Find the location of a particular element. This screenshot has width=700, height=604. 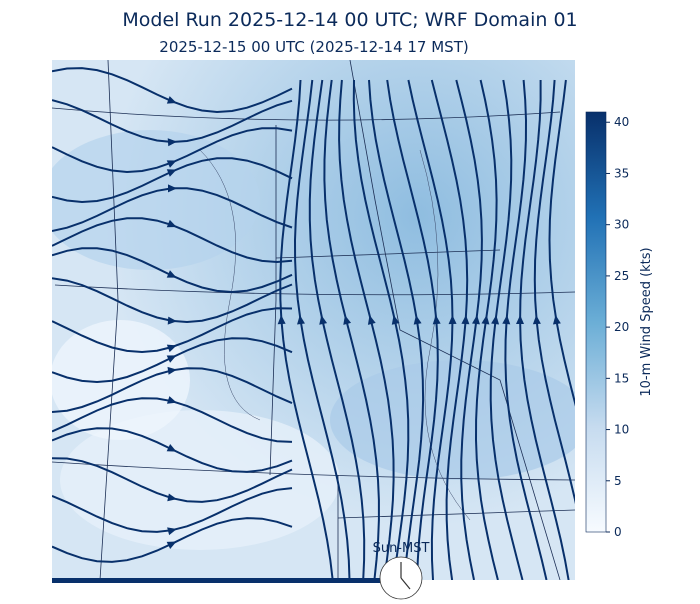

colorbar-label: 10-m Wind Speed (kts) is located at coordinates (646, 321).